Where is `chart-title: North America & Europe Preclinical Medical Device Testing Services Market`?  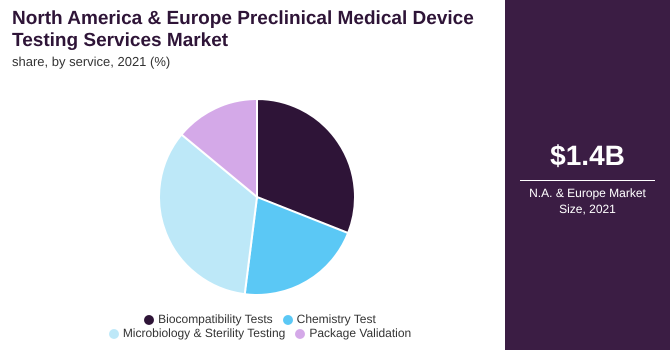 chart-title: North America & Europe Preclinical Medical Device Testing Services Market is located at coordinates (243, 30).